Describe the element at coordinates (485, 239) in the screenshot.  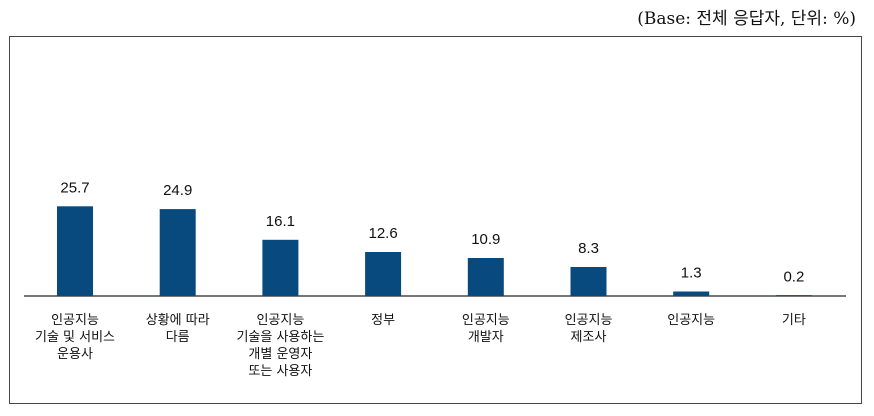
I see `data-label-4: 10.9` at that location.